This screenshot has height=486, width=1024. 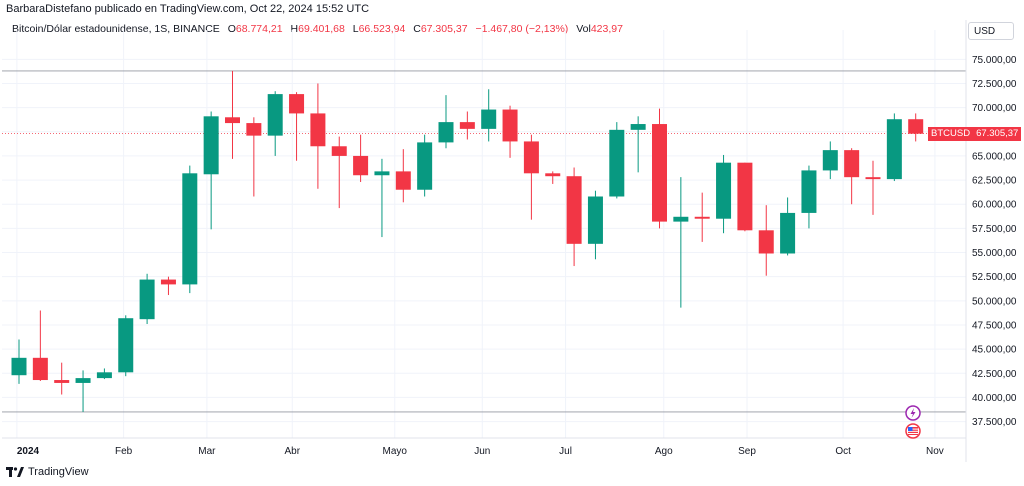 What do you see at coordinates (994, 156) in the screenshot?
I see `price-tick-label: 65.000,00` at bounding box center [994, 156].